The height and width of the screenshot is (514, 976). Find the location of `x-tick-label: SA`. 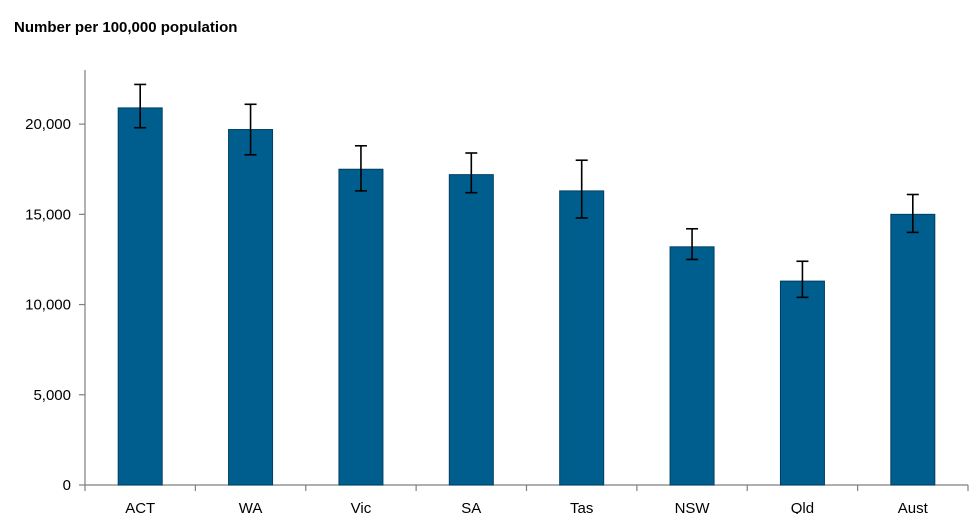

x-tick-label: SA is located at coordinates (471, 507).